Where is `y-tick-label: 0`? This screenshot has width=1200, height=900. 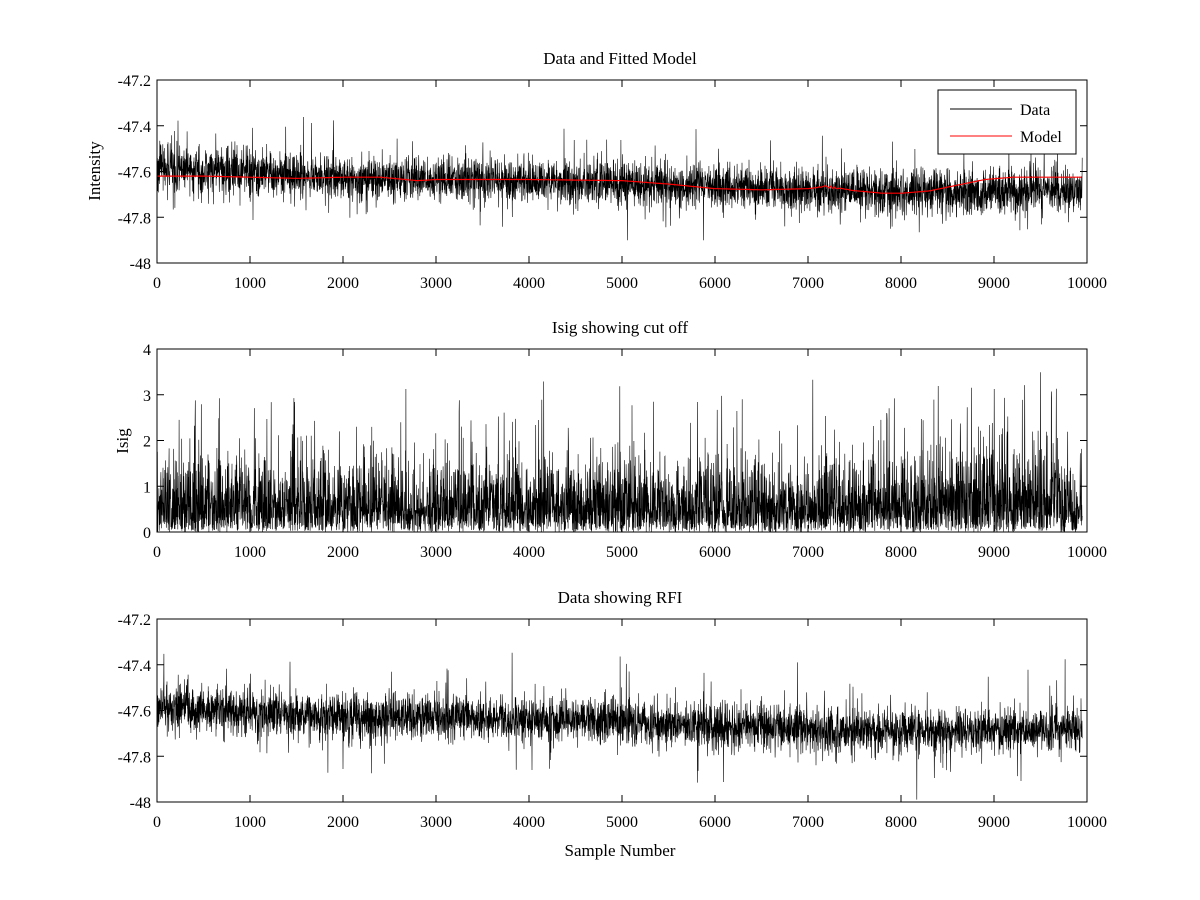 y-tick-label: 0 is located at coordinates (147, 533).